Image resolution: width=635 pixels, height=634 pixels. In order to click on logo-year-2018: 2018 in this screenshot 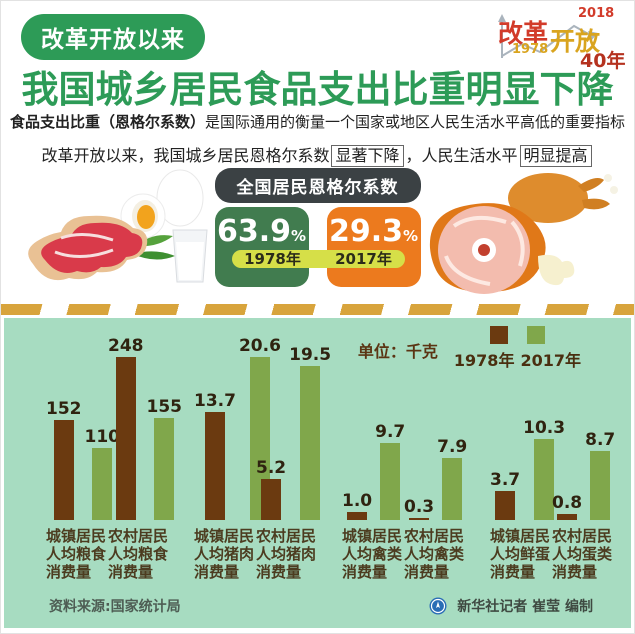, I will do `click(596, 13)`.